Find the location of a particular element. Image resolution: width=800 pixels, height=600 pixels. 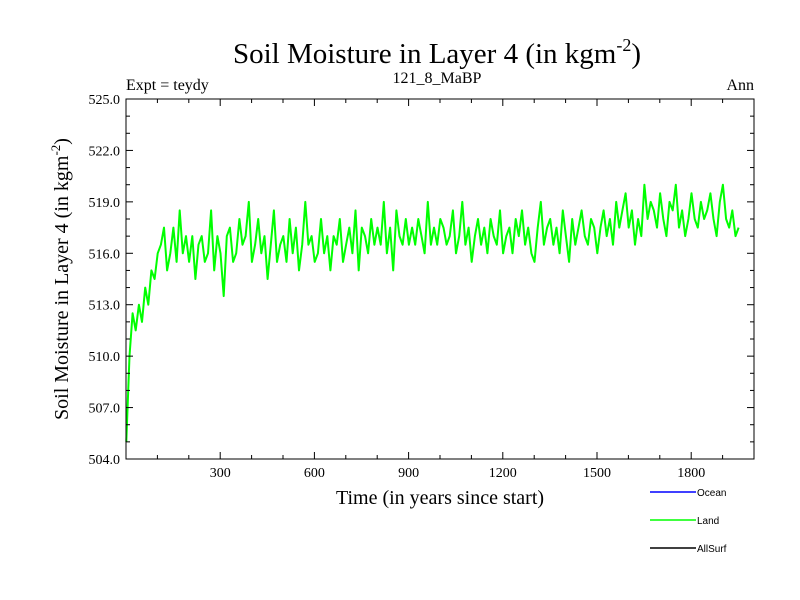

x-tick-label: 600 is located at coordinates (314, 473).